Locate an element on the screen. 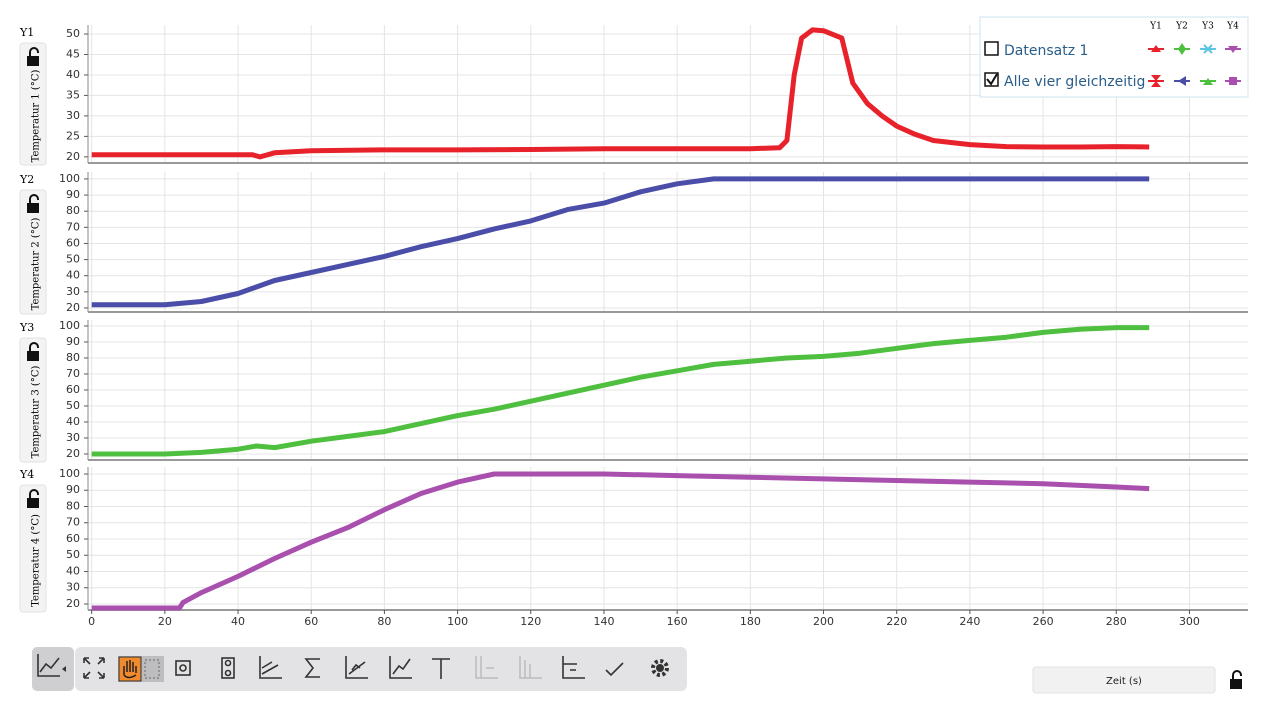 This screenshot has height=705, width=1269. x-tick-label: 260 is located at coordinates (1043, 621).